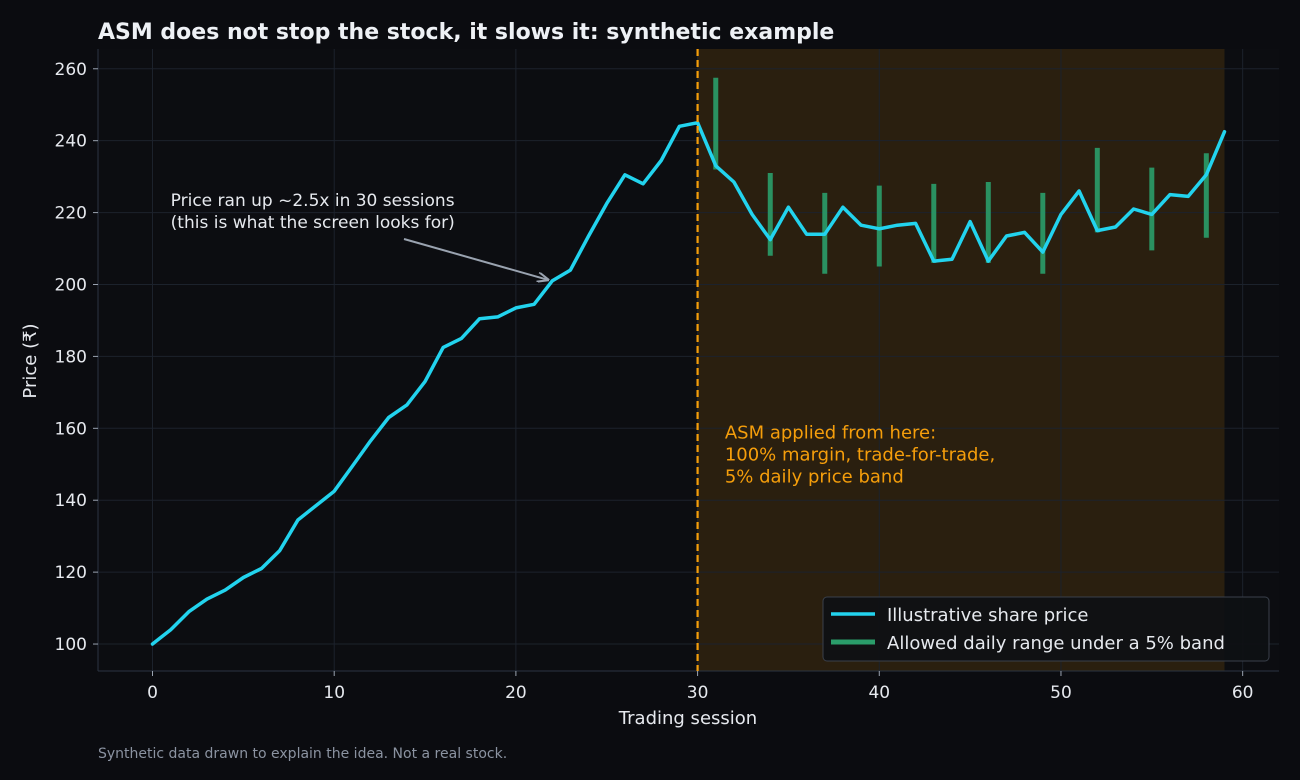  I want to click on y-tick-label: 140, so click(71, 501).